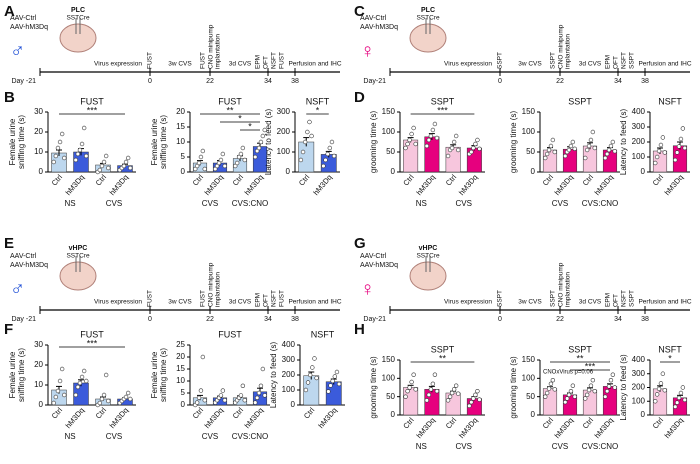  I want to click on vector-label: AAV-hM3Dq, so click(379, 27).